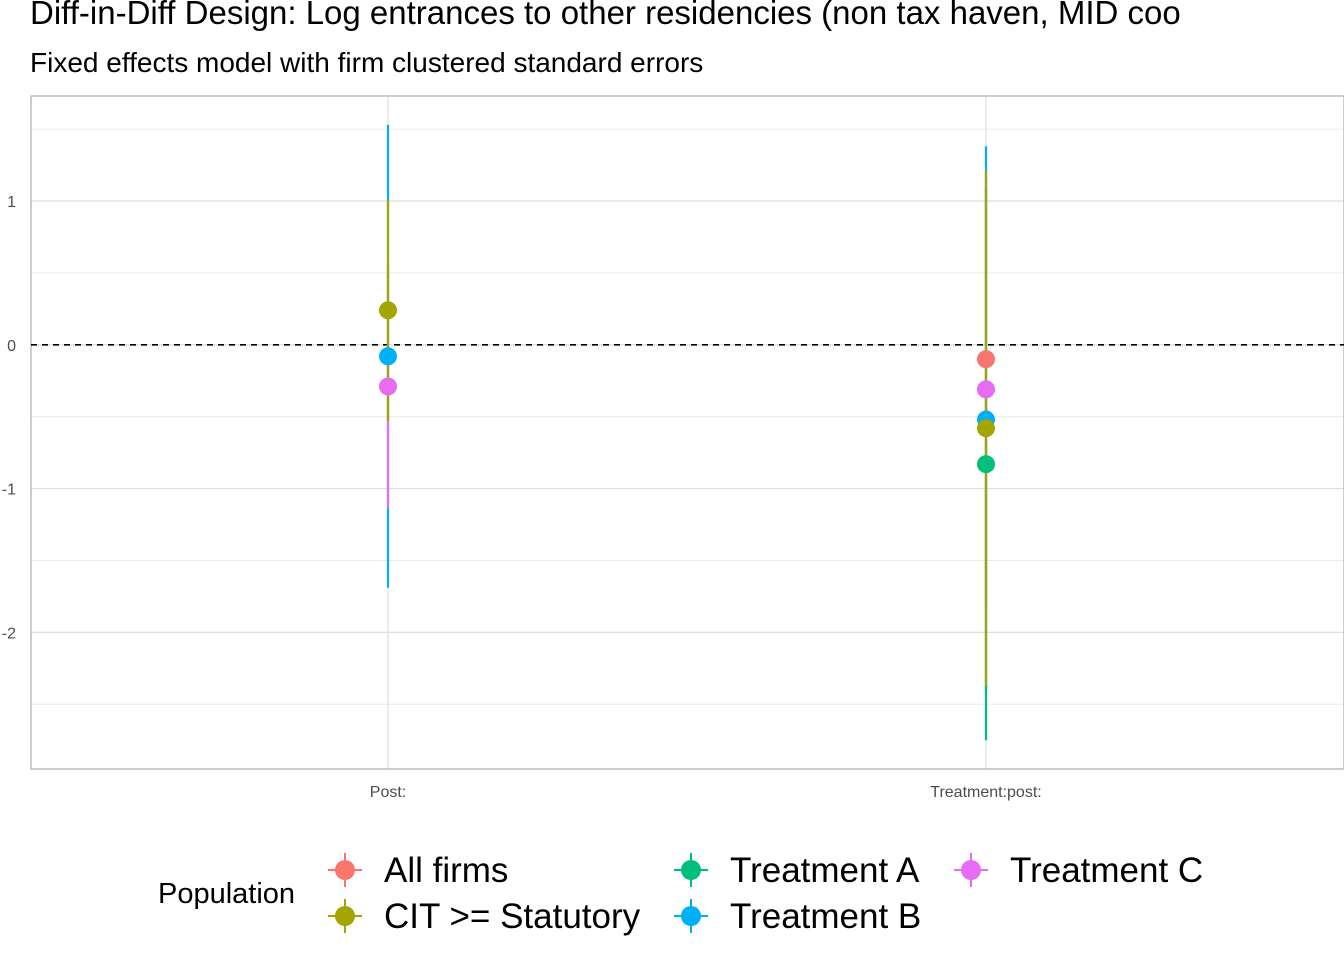 Image resolution: width=1344 pixels, height=960 pixels. I want to click on legend-label: CIT >= Statutory, so click(512, 916).